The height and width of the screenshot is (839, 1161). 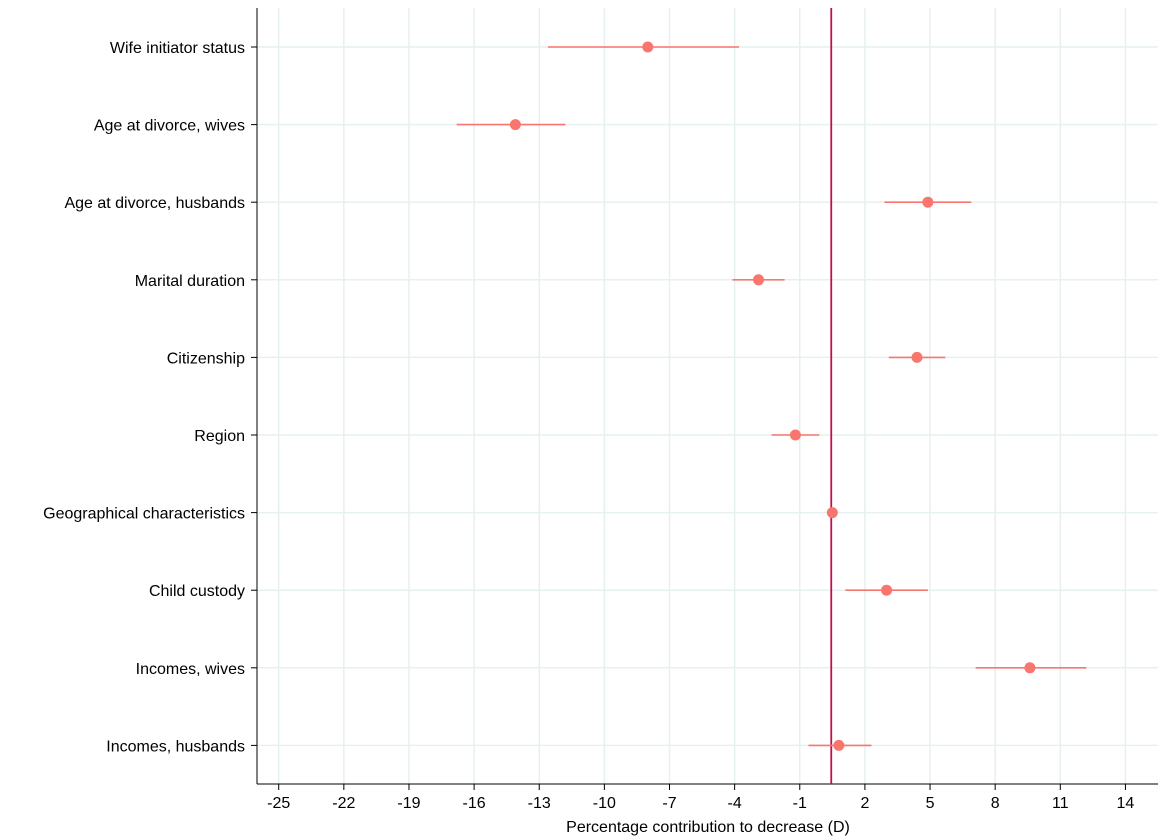 I want to click on category-label: Citizenship, so click(x=206, y=358).